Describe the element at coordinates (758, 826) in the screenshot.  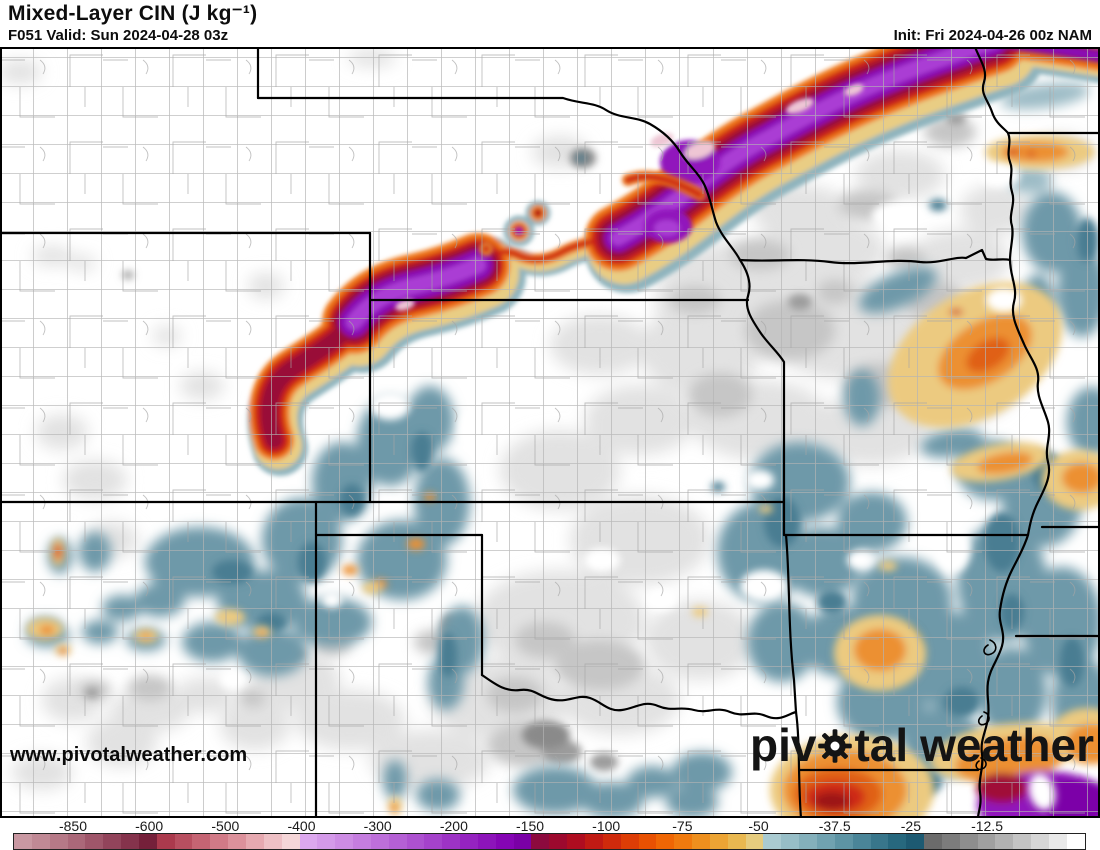
I see `colorbar-tick-label: -50` at that location.